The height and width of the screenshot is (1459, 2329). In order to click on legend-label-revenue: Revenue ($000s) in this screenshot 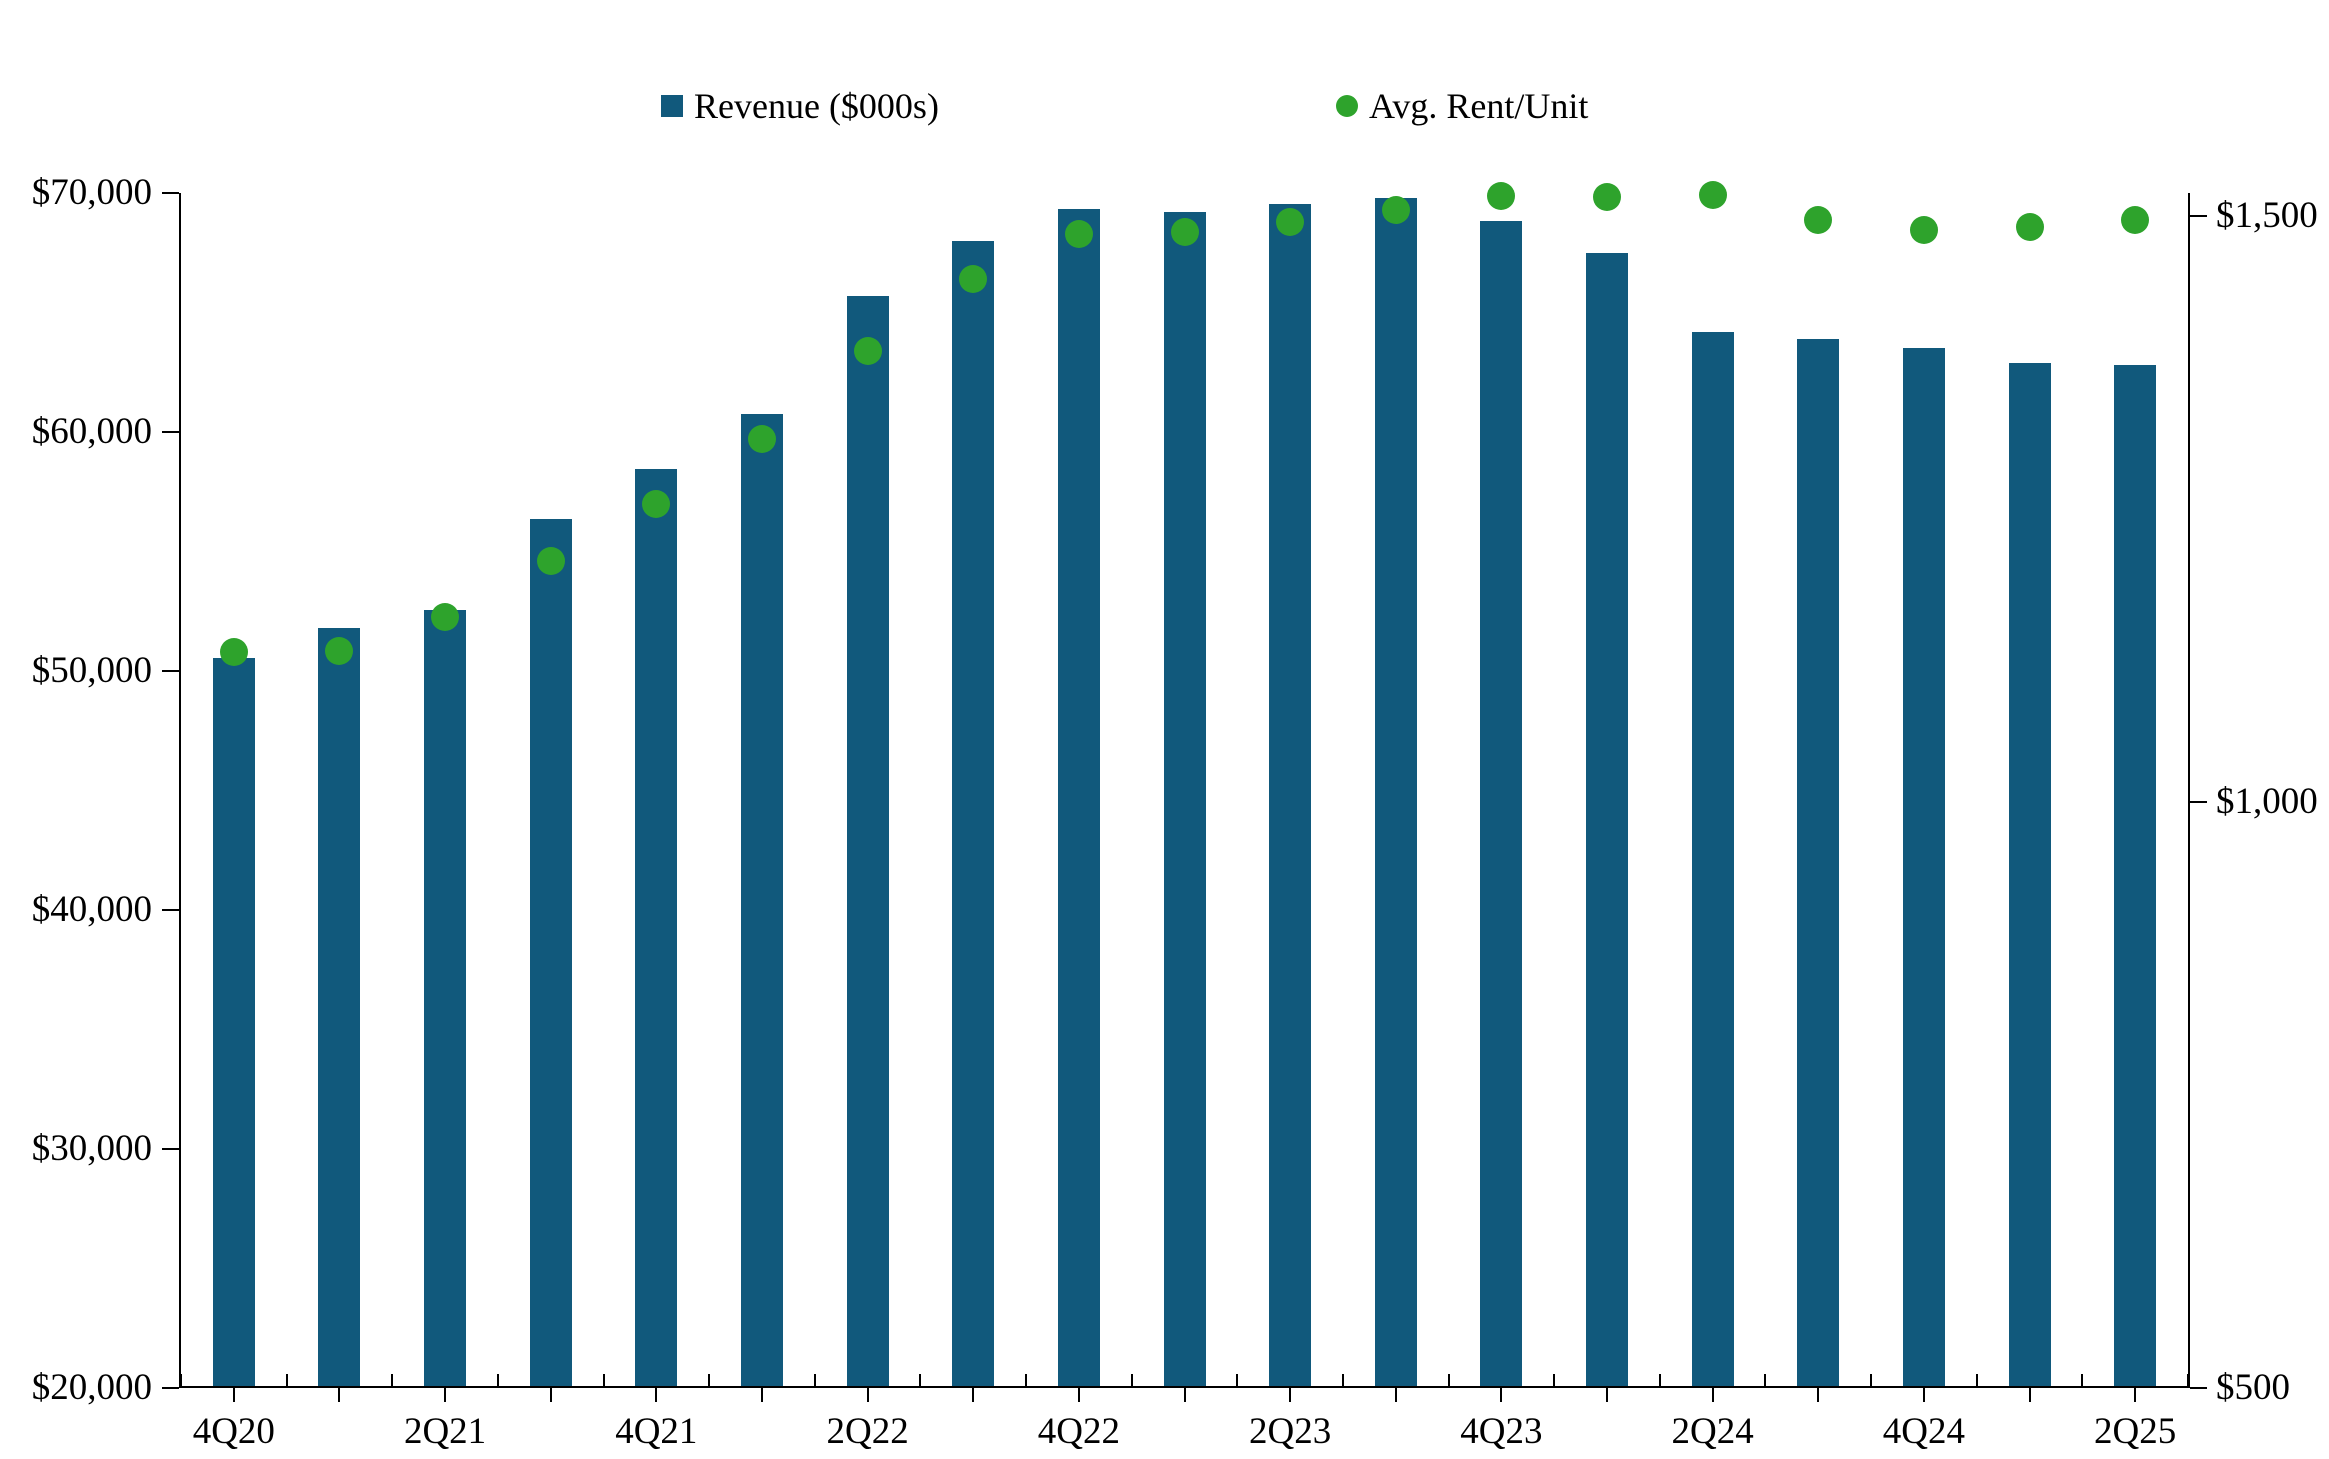, I will do `click(816, 106)`.